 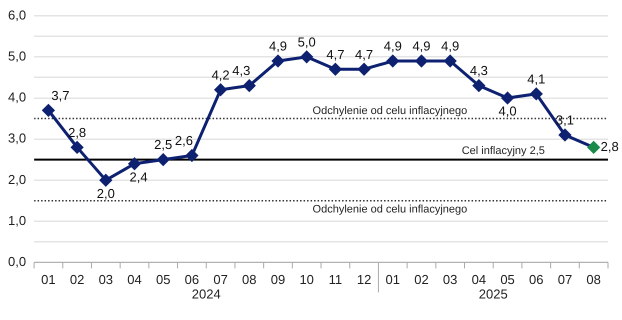 I want to click on text: 2024, so click(x=206, y=294).